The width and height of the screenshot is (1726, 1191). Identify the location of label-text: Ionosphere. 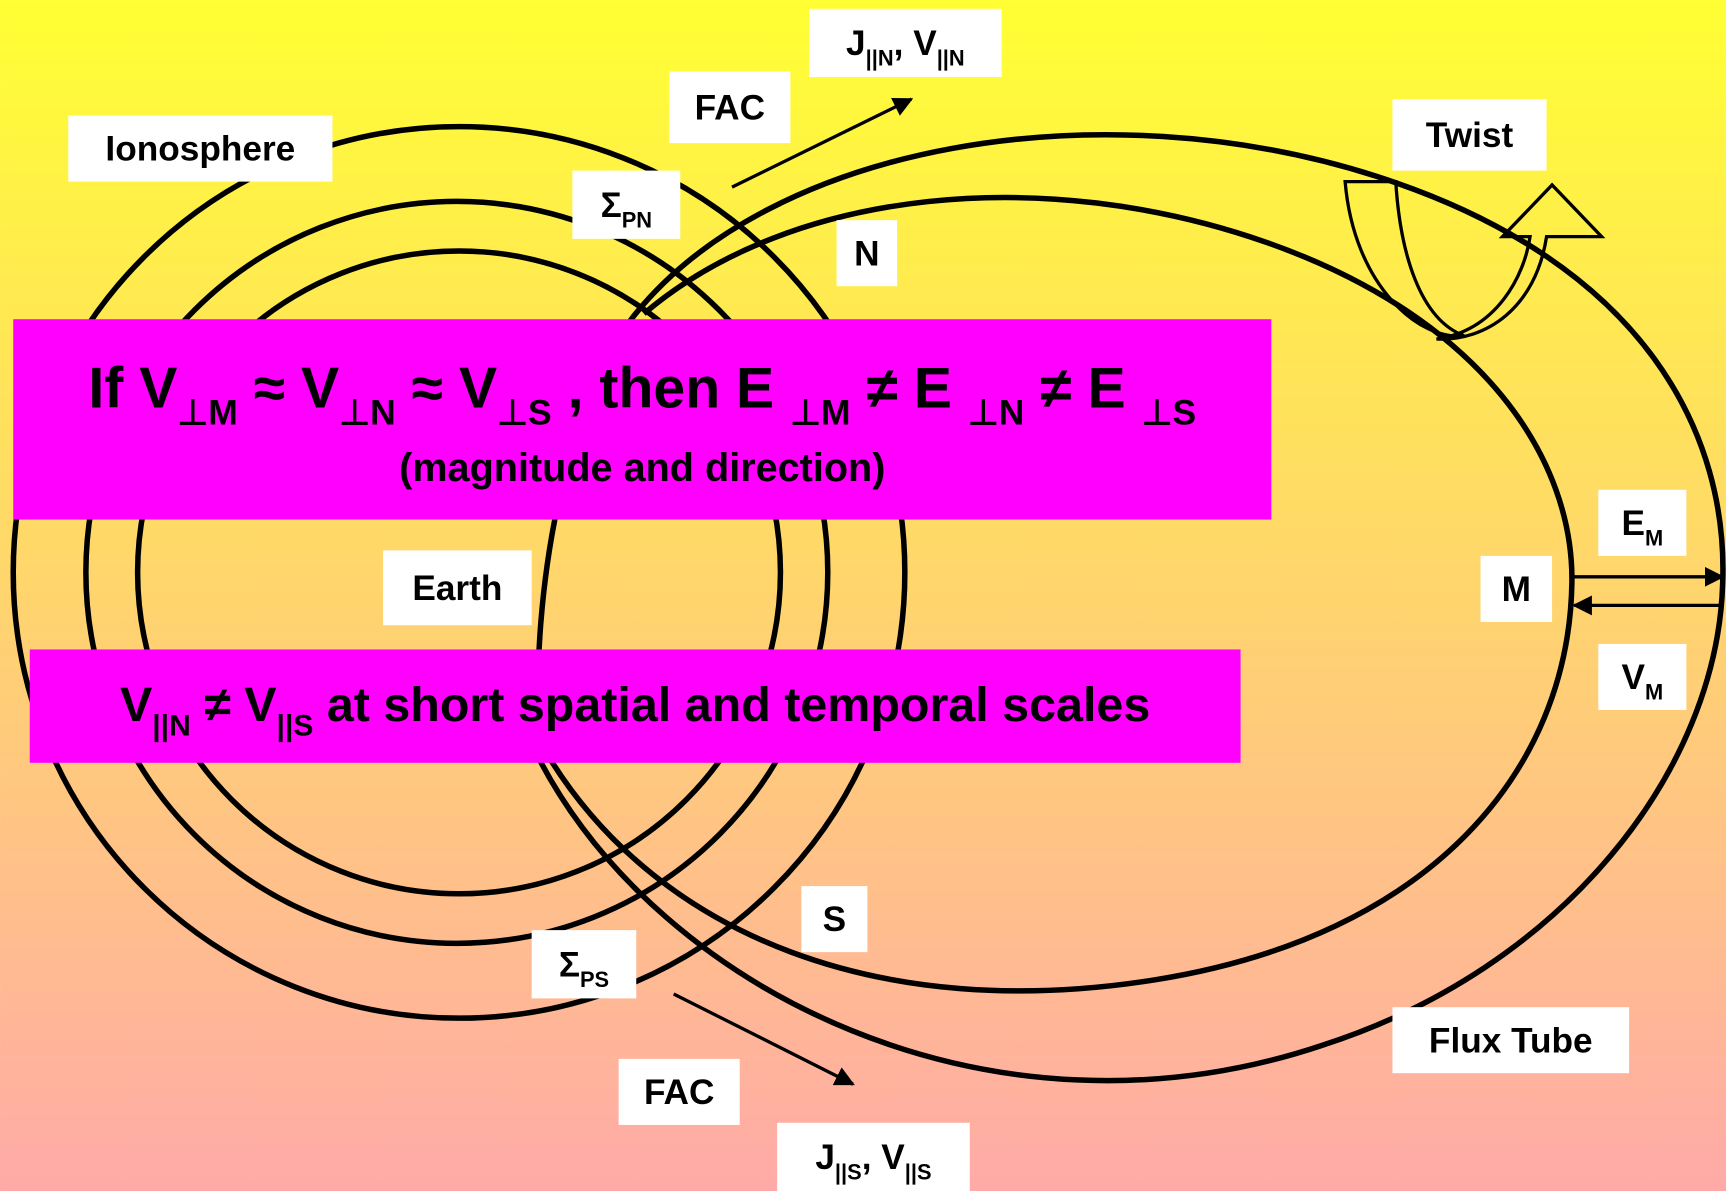
(200, 149).